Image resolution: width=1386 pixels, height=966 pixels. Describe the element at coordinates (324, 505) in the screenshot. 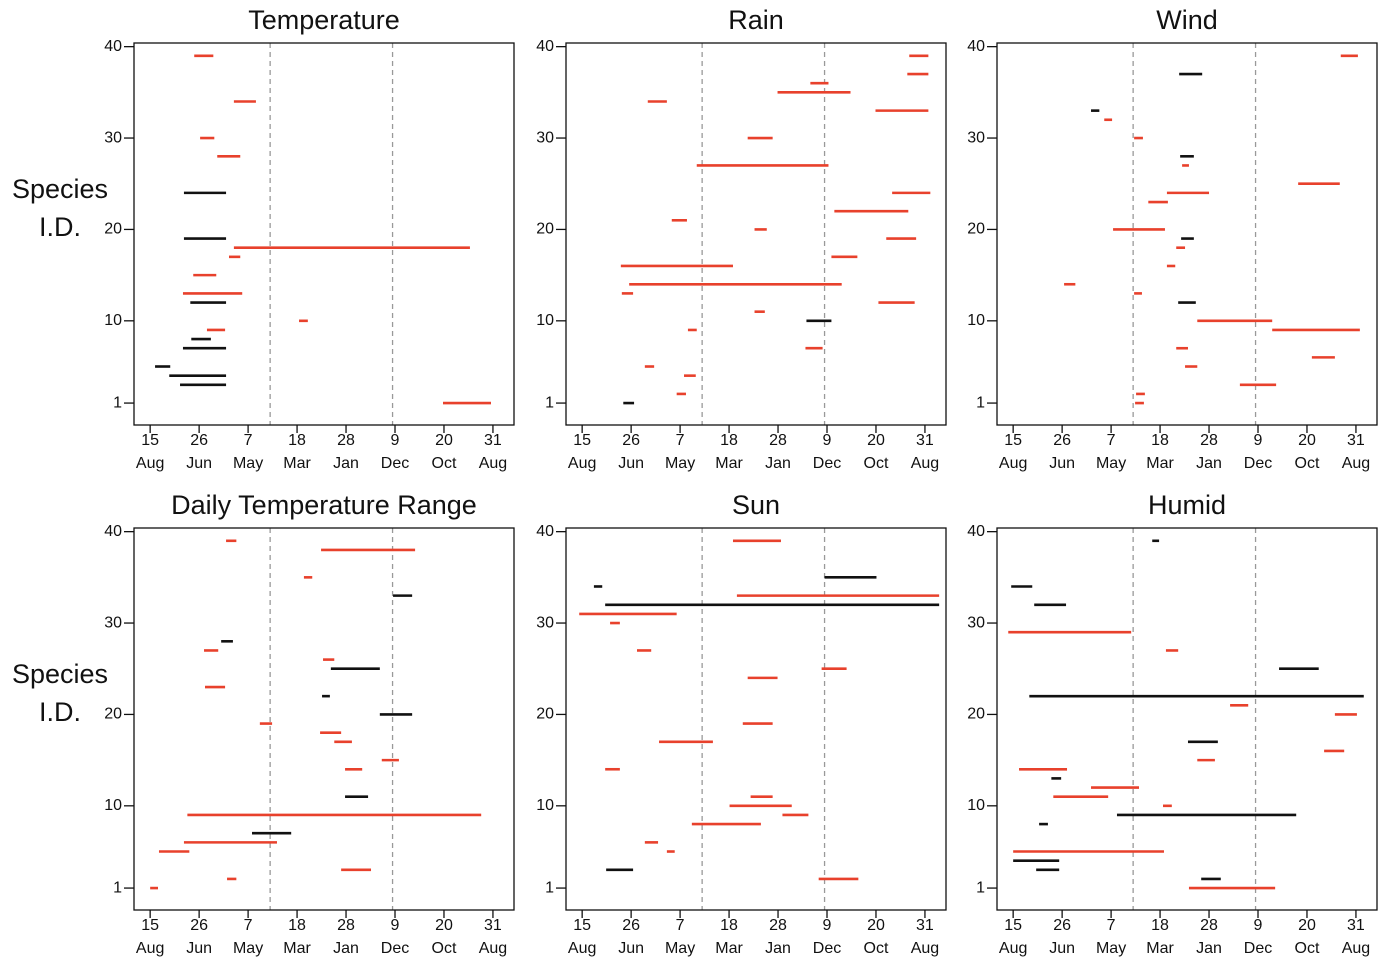

I see `panel-title: Daily Temperature Range` at that location.